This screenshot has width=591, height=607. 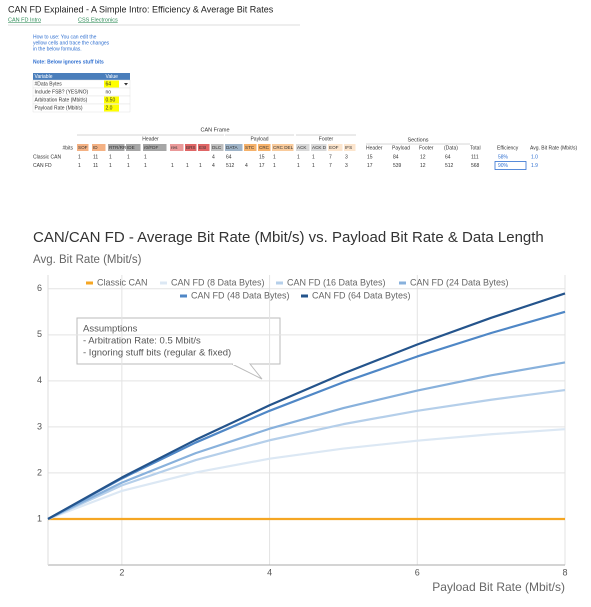 What do you see at coordinates (218, 282) in the screenshot?
I see `legend-label: CAN FD (8 Data Bytes)` at bounding box center [218, 282].